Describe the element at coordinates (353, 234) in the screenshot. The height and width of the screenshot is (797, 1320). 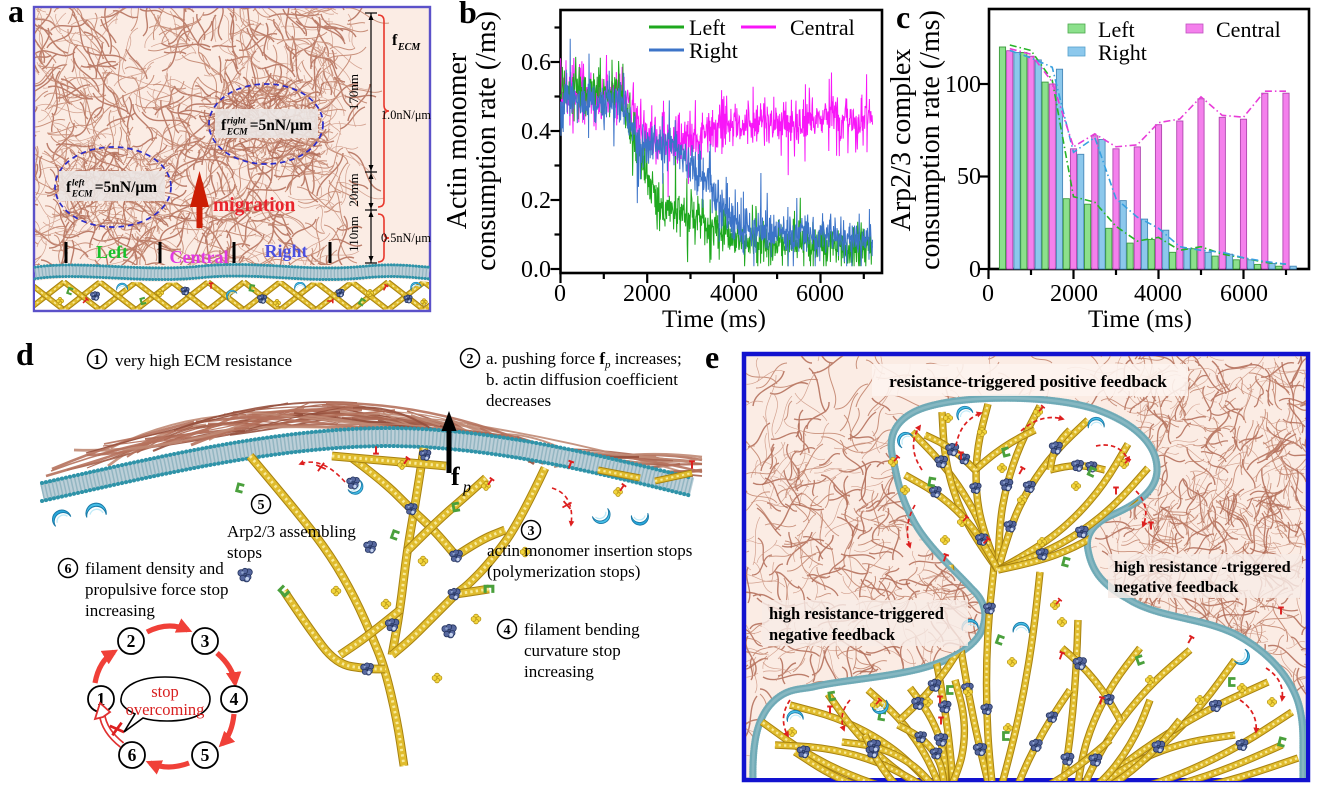
I see `svg-text: 110nm` at that location.